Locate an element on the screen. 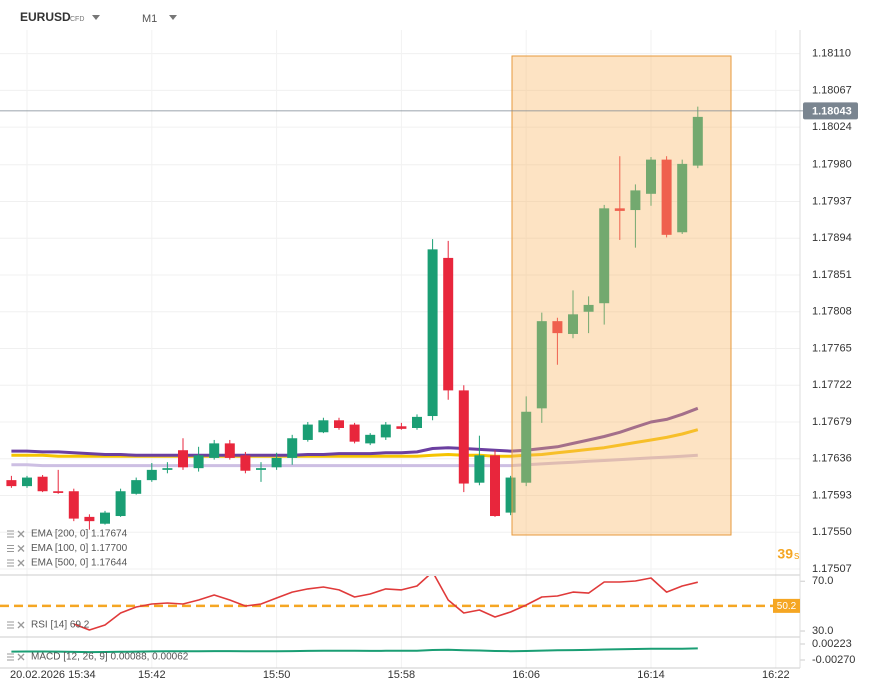 This screenshot has width=871, height=694. y-tick-label: 1.17507 is located at coordinates (832, 569).